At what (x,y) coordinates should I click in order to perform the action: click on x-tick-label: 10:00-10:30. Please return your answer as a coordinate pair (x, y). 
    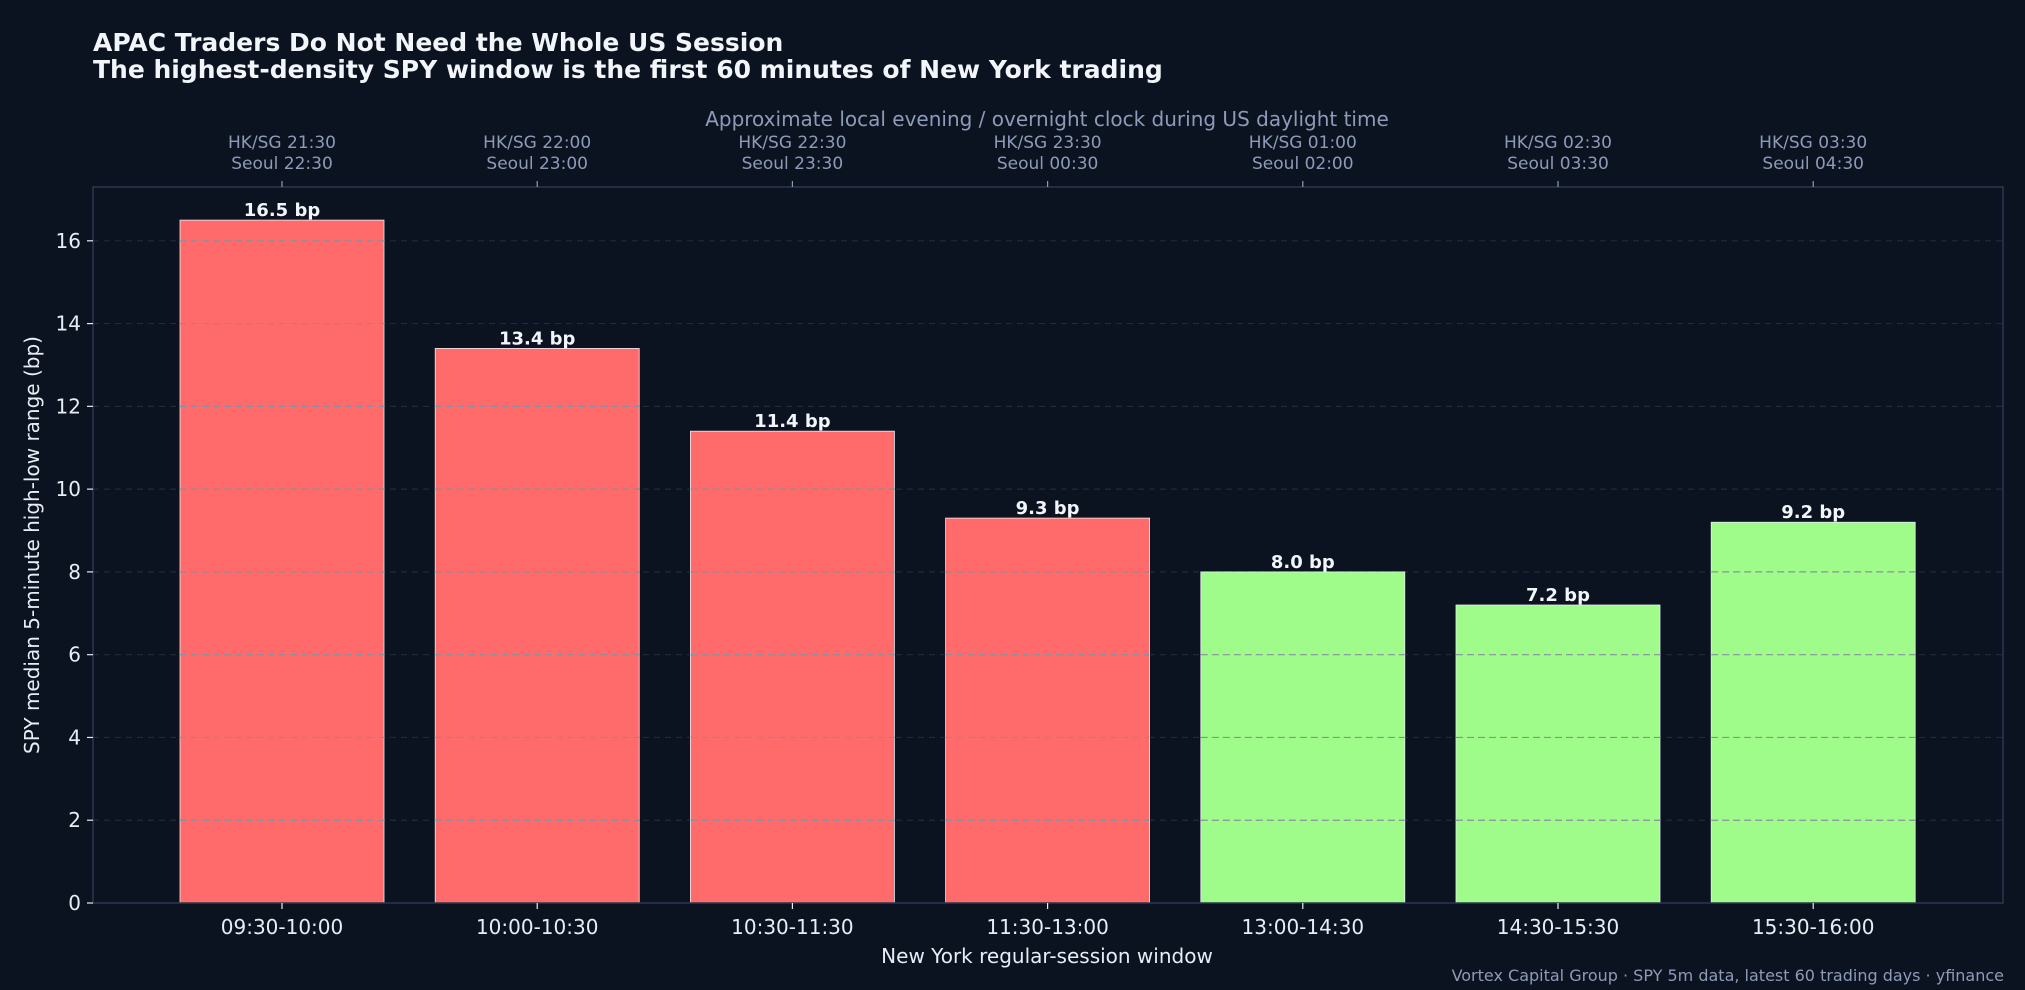
    Looking at the image, I should click on (537, 927).